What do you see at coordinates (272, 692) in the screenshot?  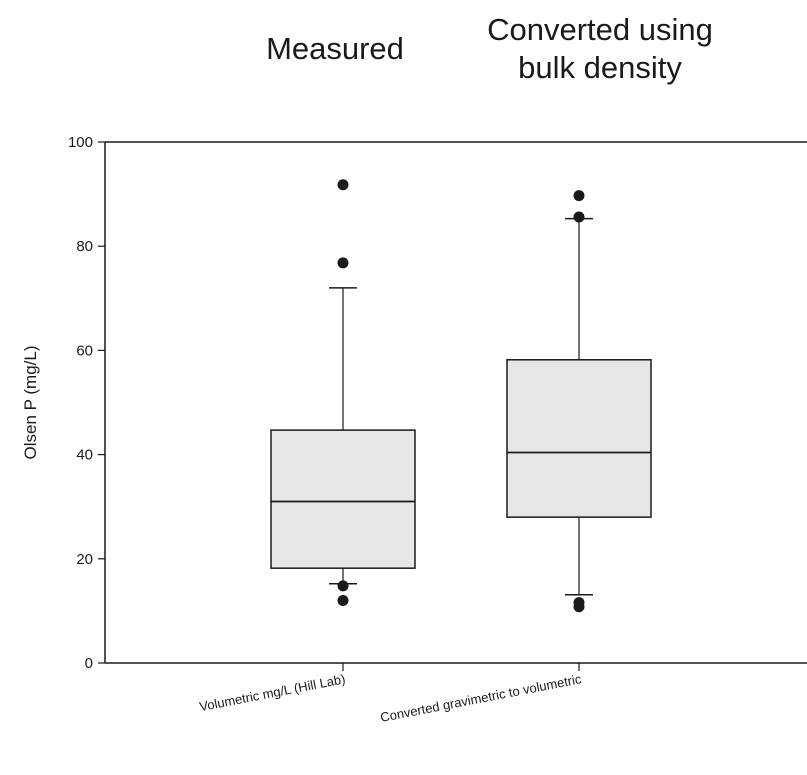 I see `x-category-label: Volumetric mg/L (Hill Lab)` at bounding box center [272, 692].